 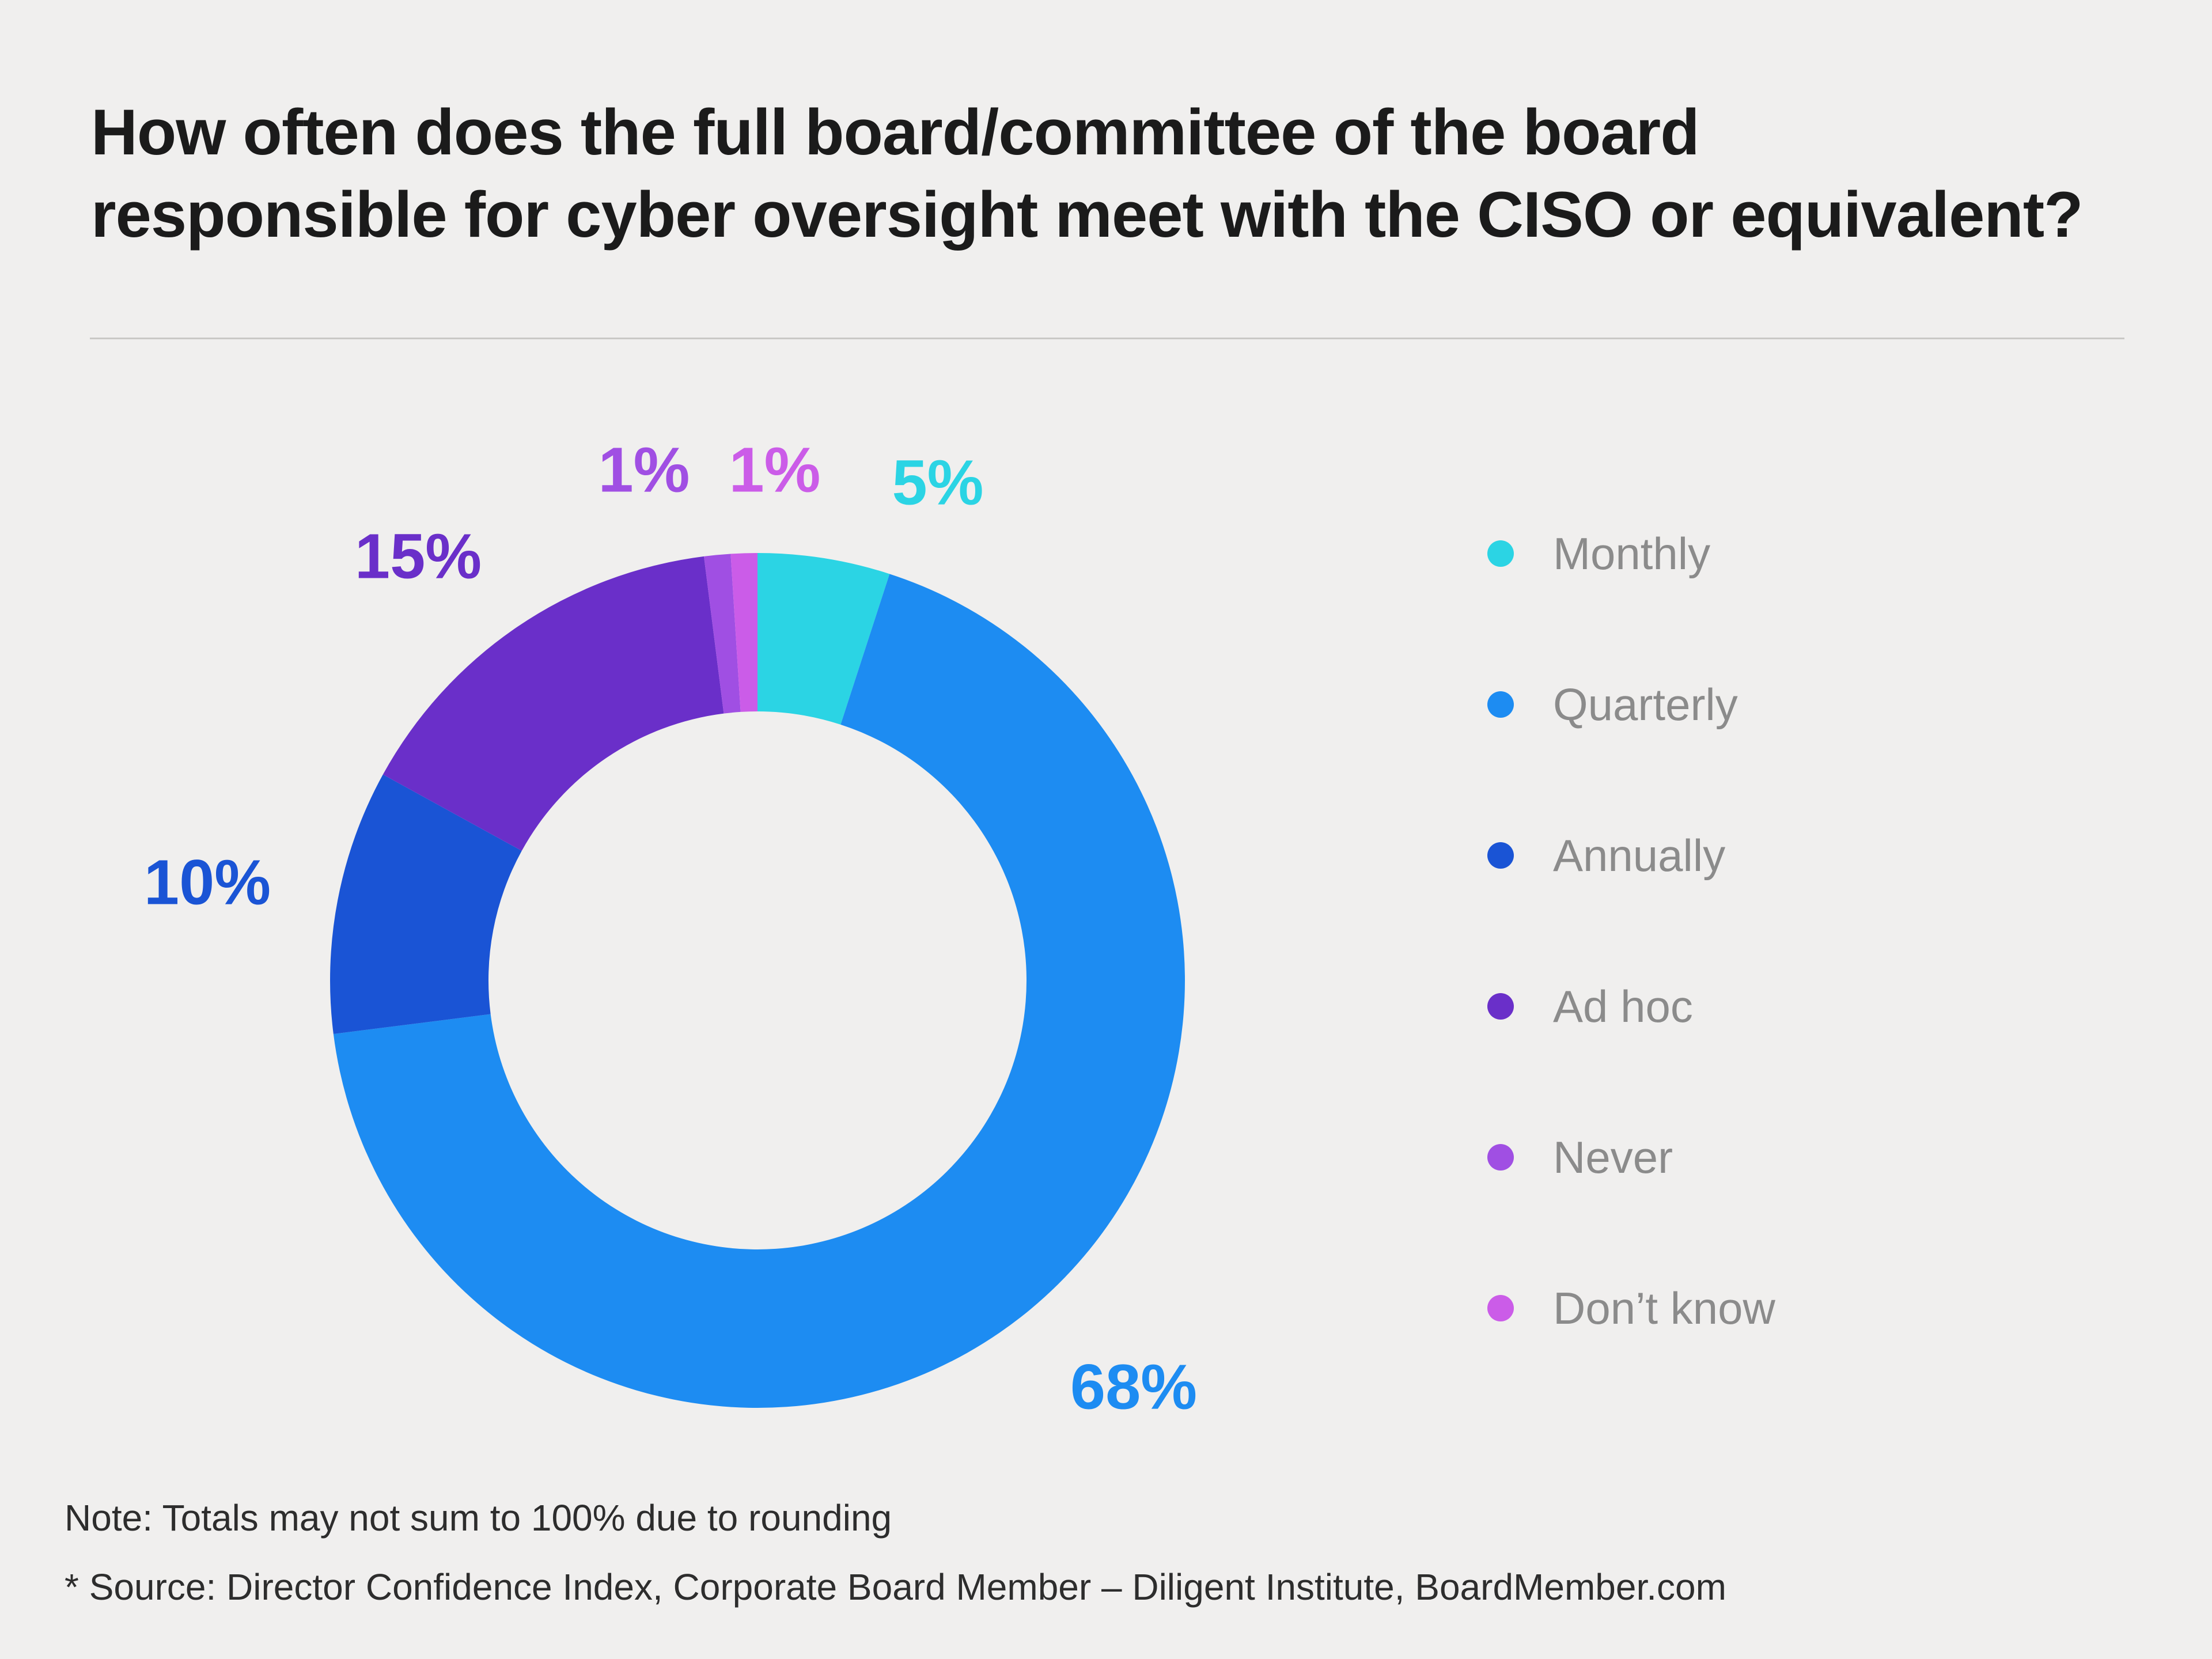 What do you see at coordinates (775, 470) in the screenshot?
I see `segment-value-don-t-know: 1%` at bounding box center [775, 470].